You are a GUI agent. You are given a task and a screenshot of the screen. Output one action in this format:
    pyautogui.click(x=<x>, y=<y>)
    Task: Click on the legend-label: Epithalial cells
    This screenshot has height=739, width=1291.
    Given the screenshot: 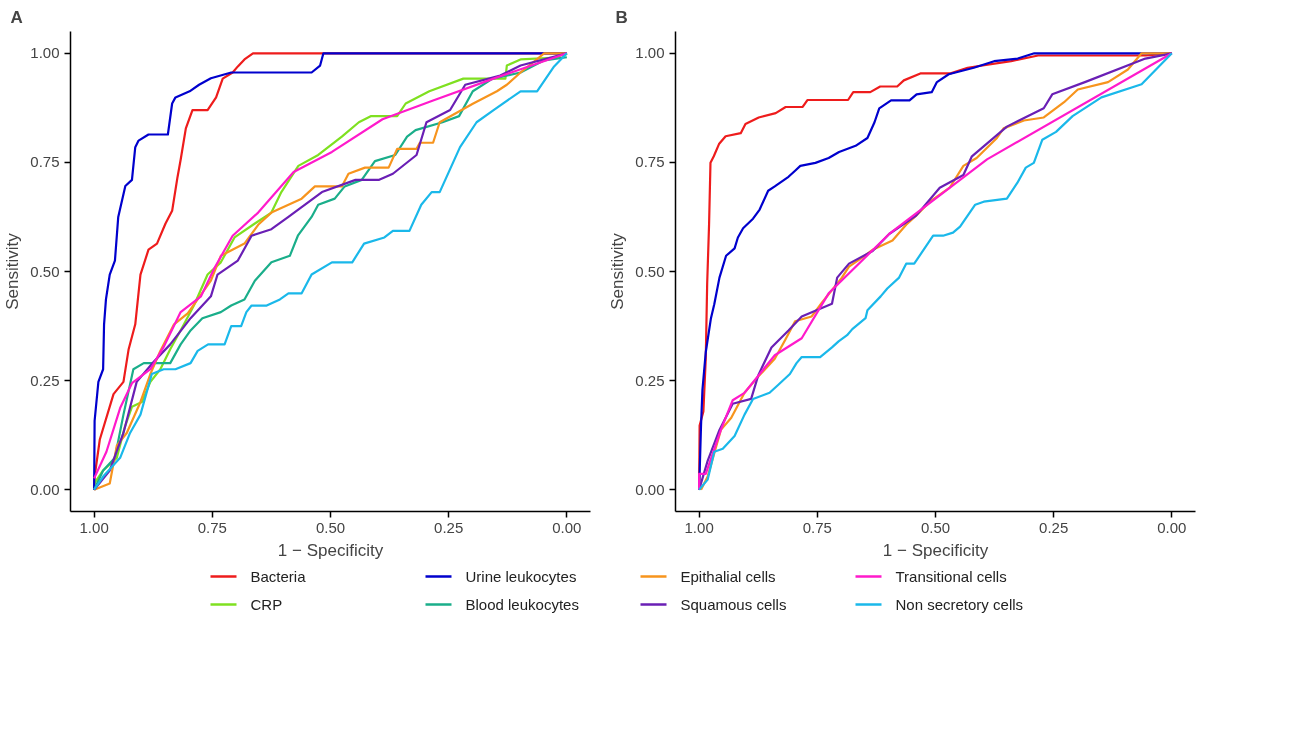 What is the action you would take?
    pyautogui.click(x=728, y=576)
    